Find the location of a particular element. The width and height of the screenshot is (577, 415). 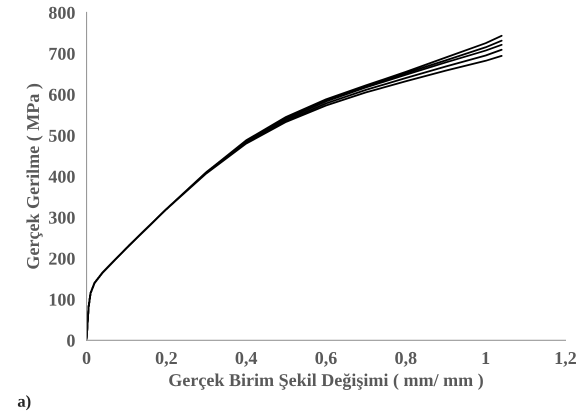

y-tick-label: 600 is located at coordinates (61, 94).